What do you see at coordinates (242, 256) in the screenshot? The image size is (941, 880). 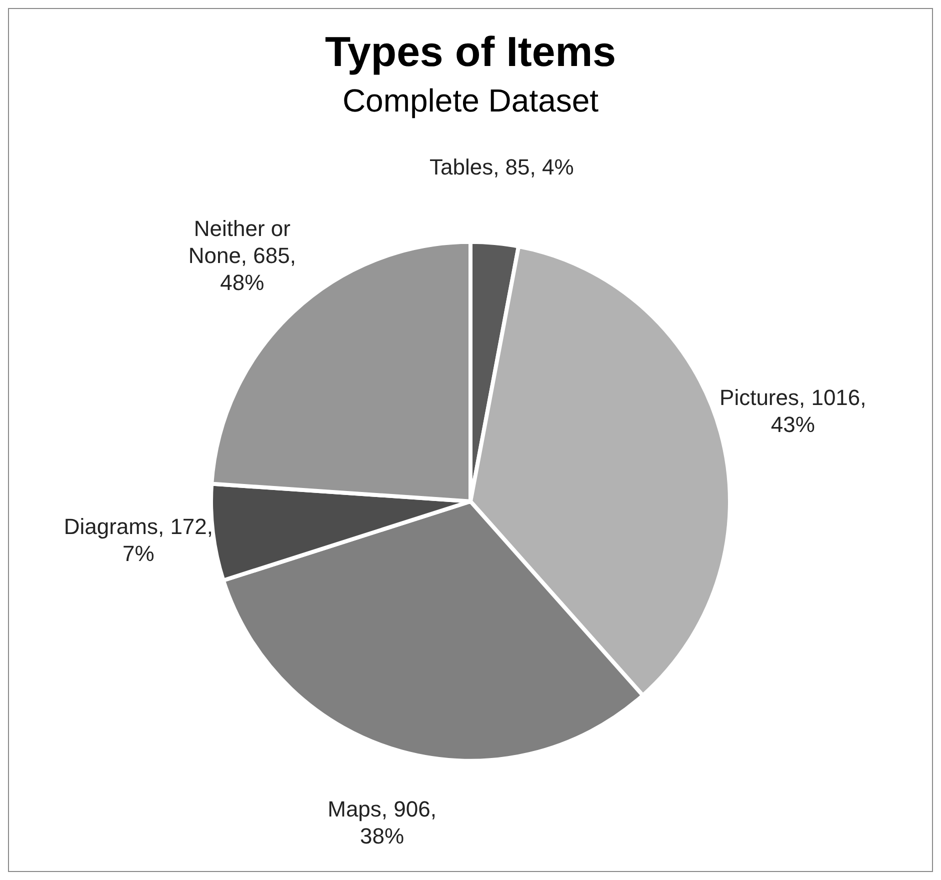 I see `slice-label: Neither or None, 685, 48%` at bounding box center [242, 256].